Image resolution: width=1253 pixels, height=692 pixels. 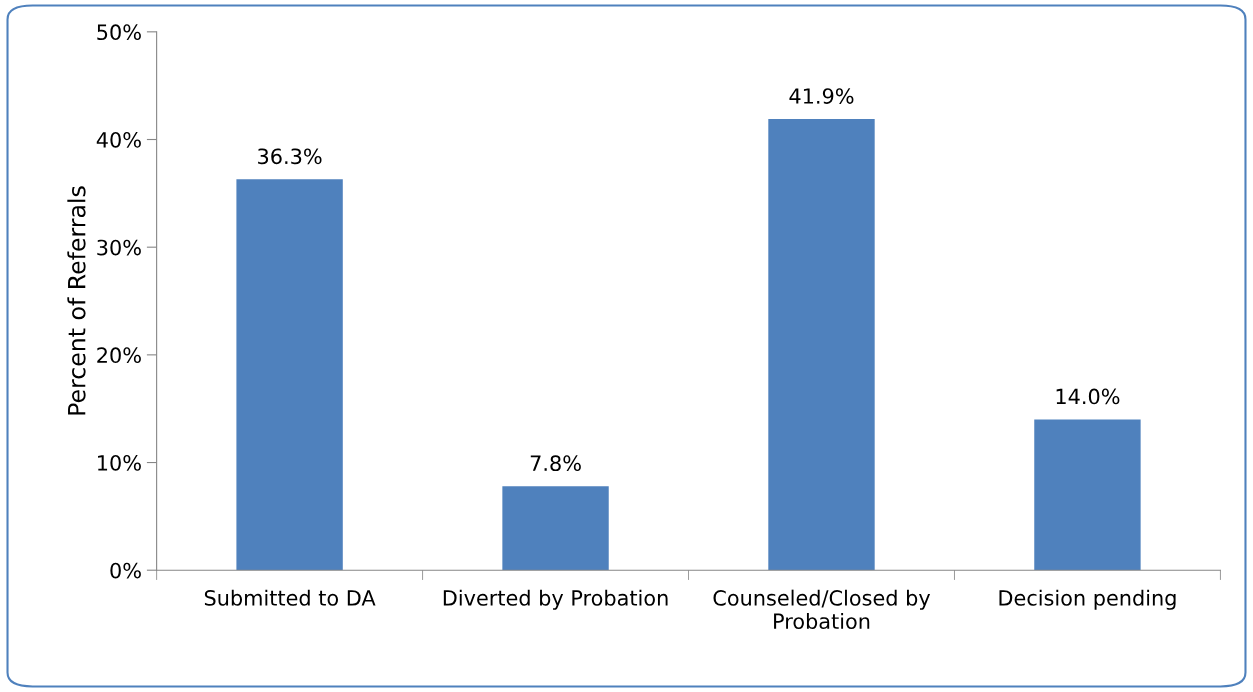 What do you see at coordinates (1088, 396) in the screenshot?
I see `data-label: 14.0%` at bounding box center [1088, 396].